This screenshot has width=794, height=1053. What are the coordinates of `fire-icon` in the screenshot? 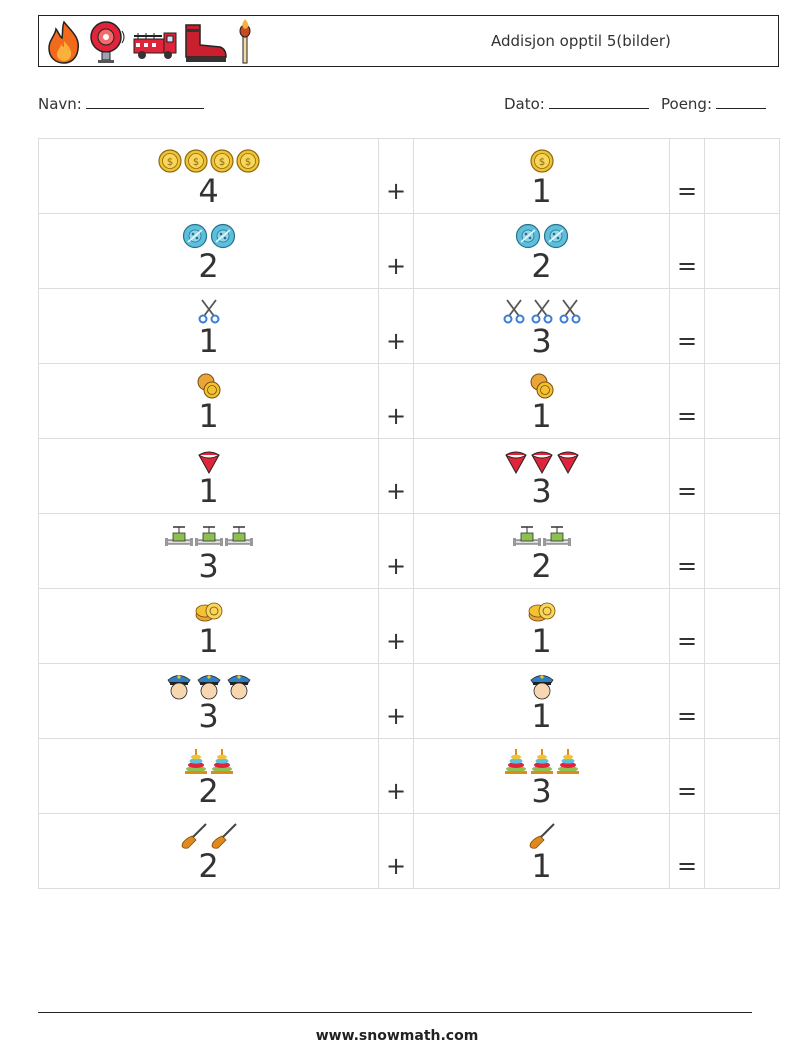 It's located at (64, 42).